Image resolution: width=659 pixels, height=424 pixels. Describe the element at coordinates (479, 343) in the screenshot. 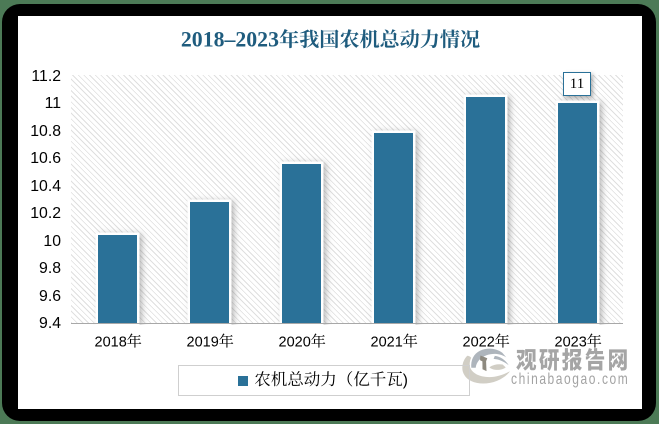

I see `svg-text: 2022` at that location.